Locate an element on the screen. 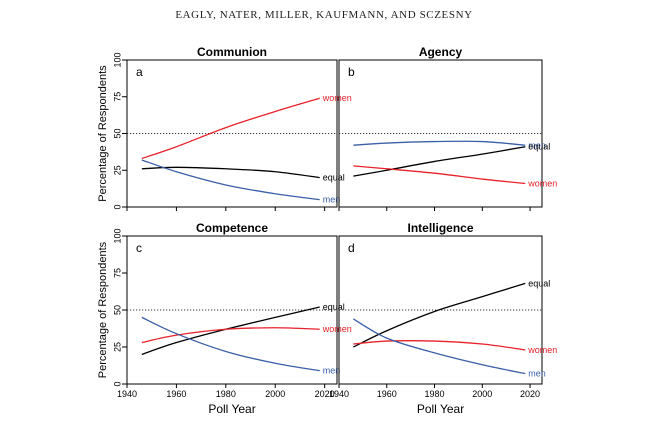  panel-title: Intelligence is located at coordinates (440, 228).